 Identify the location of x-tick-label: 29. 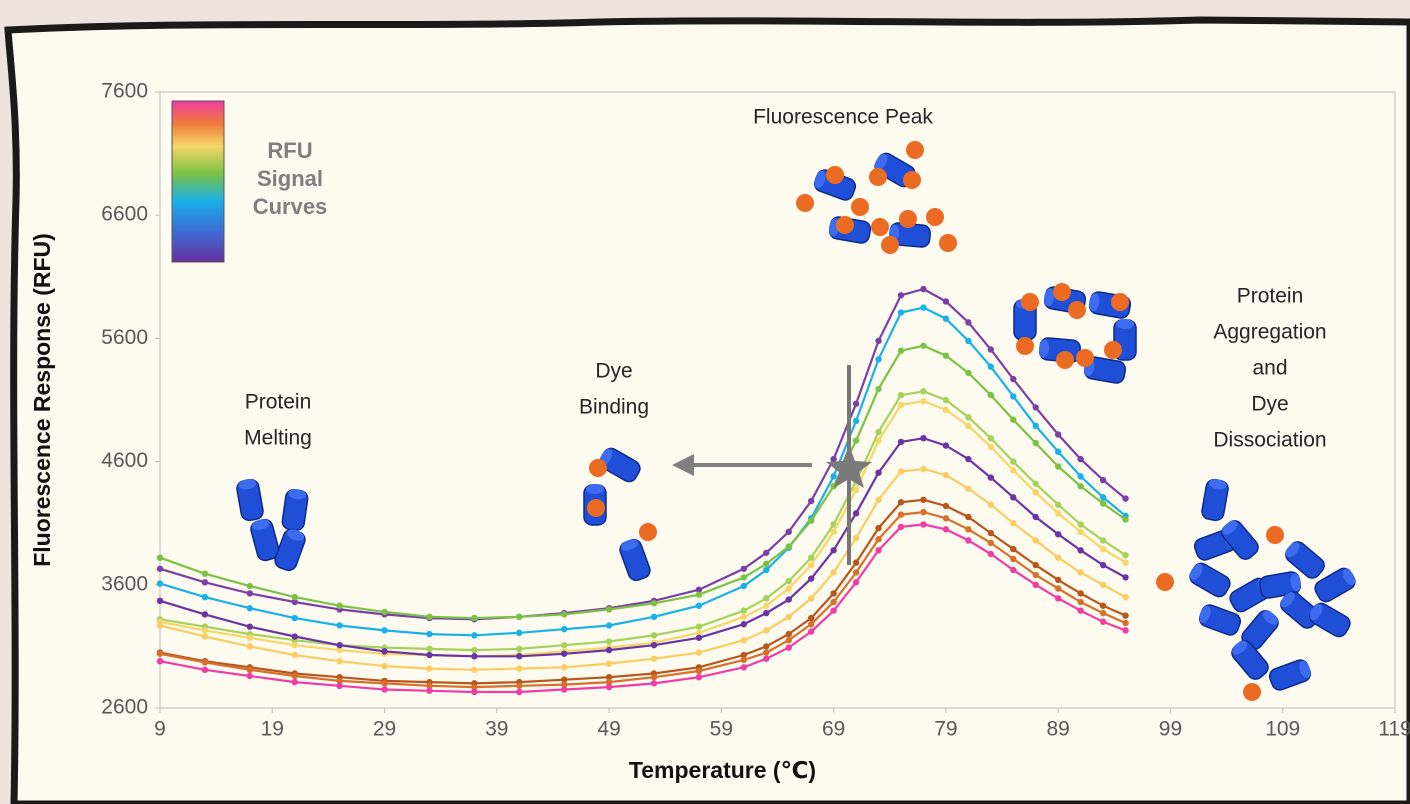
(384, 729).